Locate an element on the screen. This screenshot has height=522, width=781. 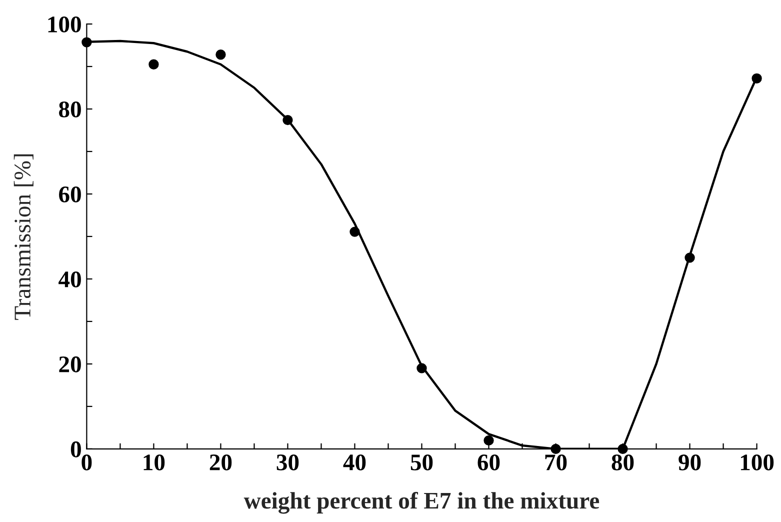
x-tick-label: 20 is located at coordinates (221, 462).